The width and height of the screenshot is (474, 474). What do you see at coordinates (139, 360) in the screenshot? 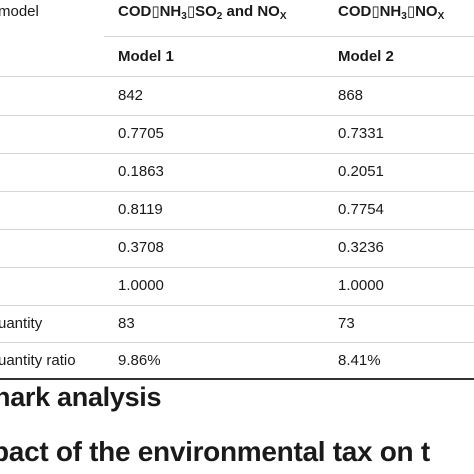
I see `model-1-value: 9.86%` at bounding box center [139, 360].